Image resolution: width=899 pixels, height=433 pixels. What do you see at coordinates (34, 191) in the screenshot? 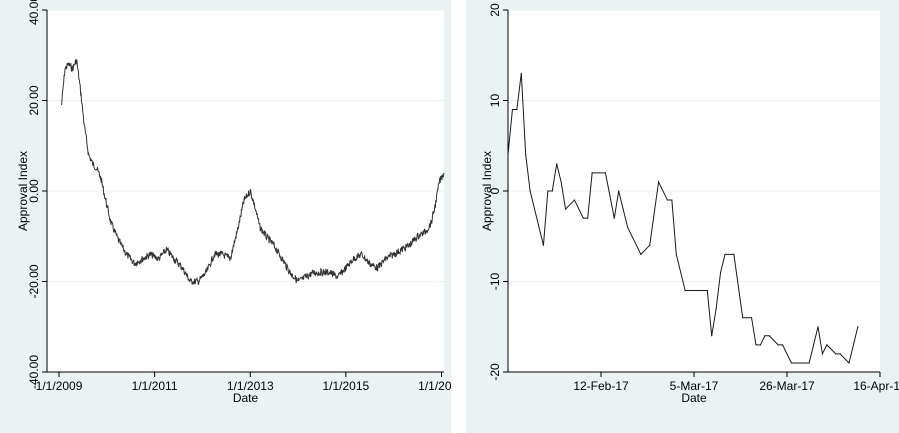
I see `y-tick-label: 0.00` at bounding box center [34, 191].